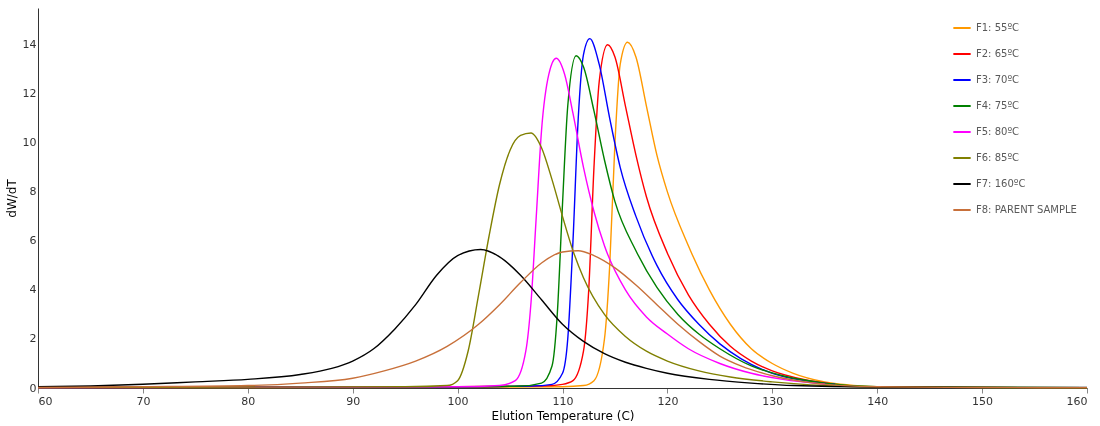 This screenshot has width=1100, height=426. I want to click on x-tick-label: 140, so click(878, 401).